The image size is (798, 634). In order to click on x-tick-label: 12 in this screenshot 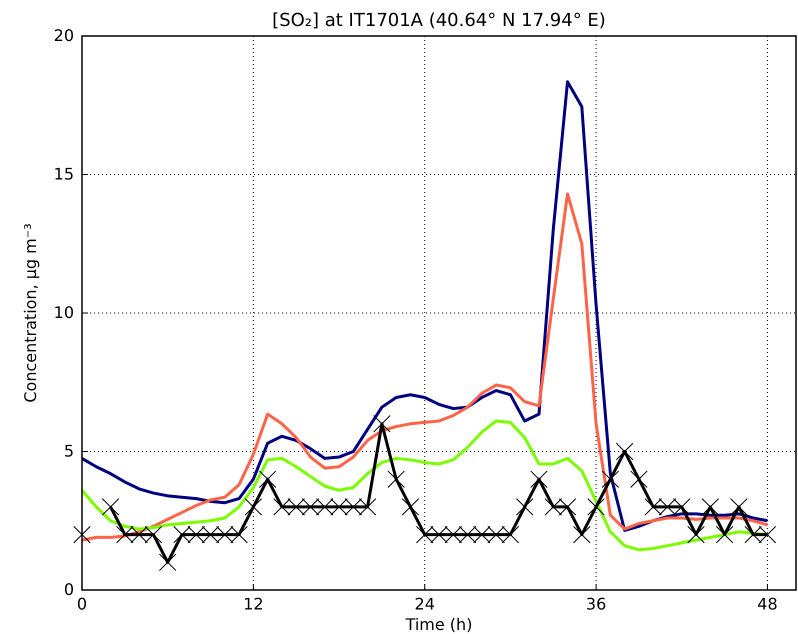, I will do `click(253, 604)`.